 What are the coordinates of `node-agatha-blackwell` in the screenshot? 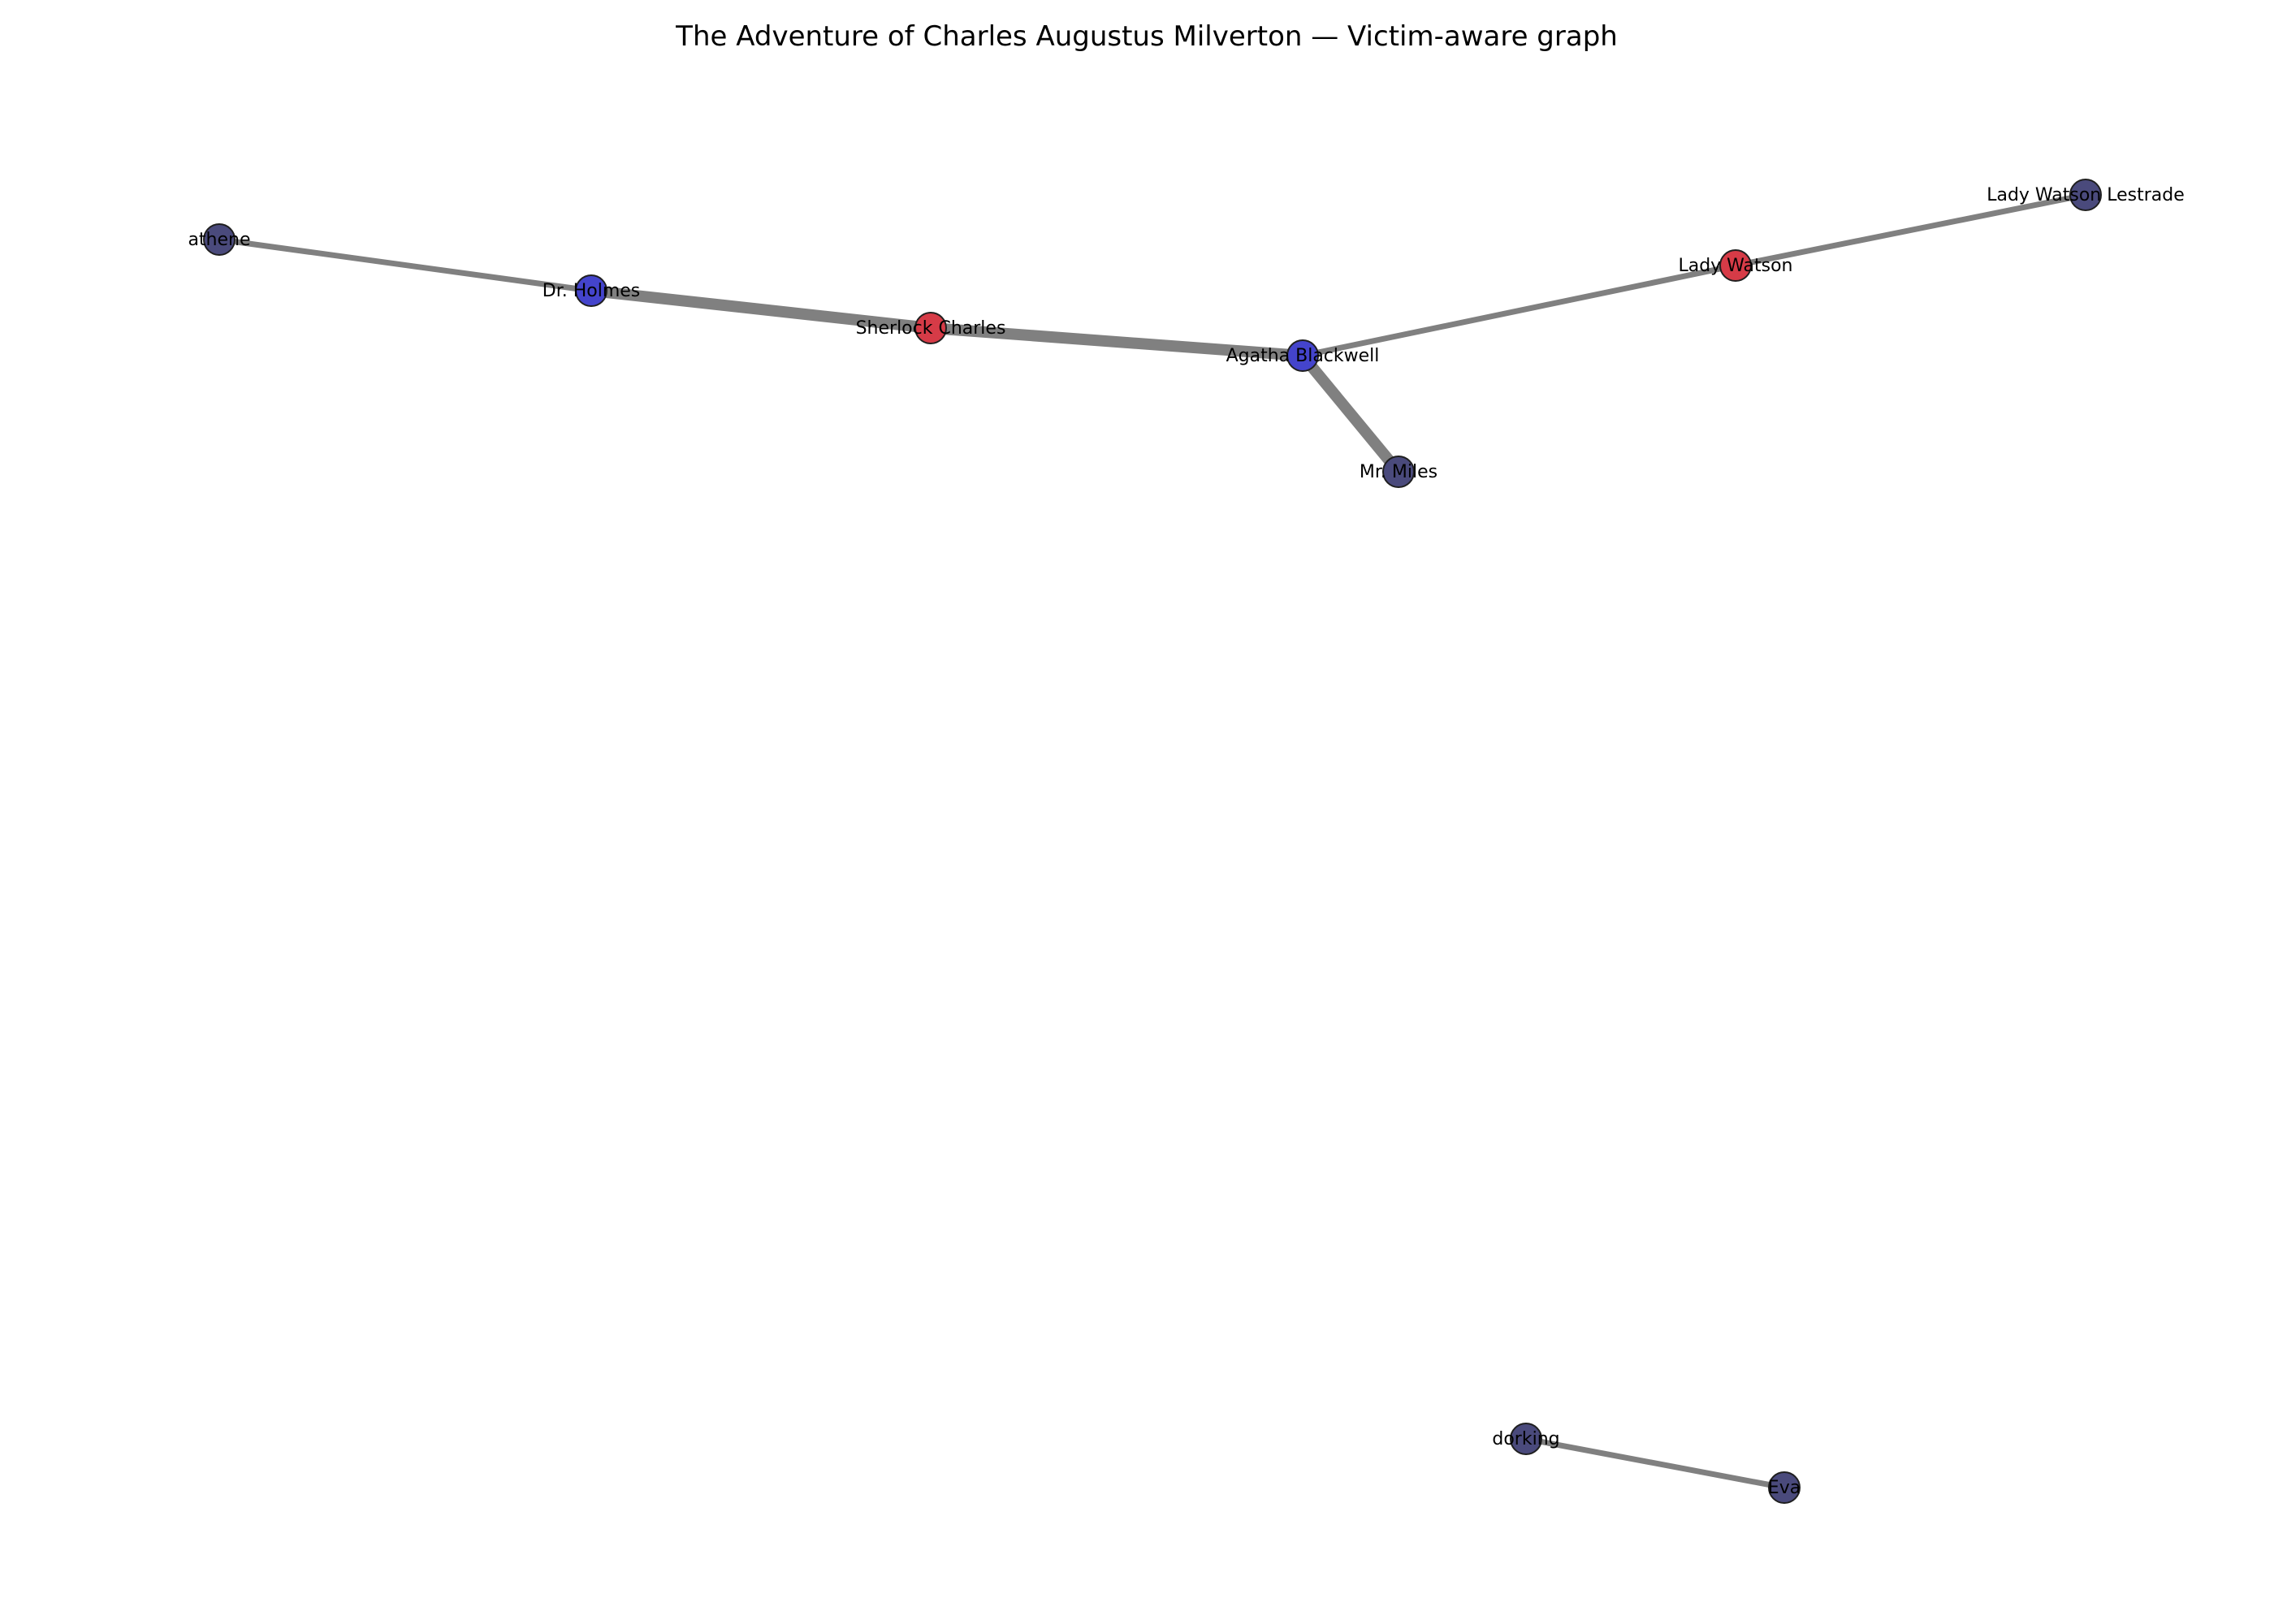 It's located at (1302, 356).